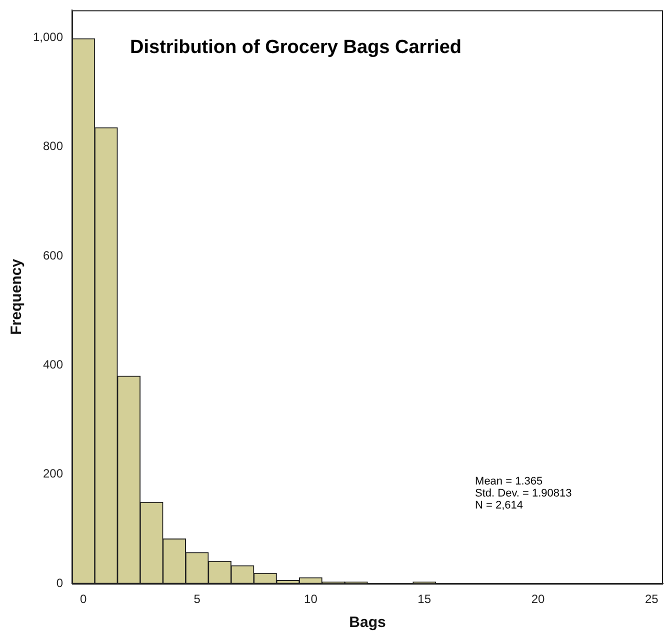 Image resolution: width=665 pixels, height=640 pixels. I want to click on annotation: N = 2,614, so click(499, 506).